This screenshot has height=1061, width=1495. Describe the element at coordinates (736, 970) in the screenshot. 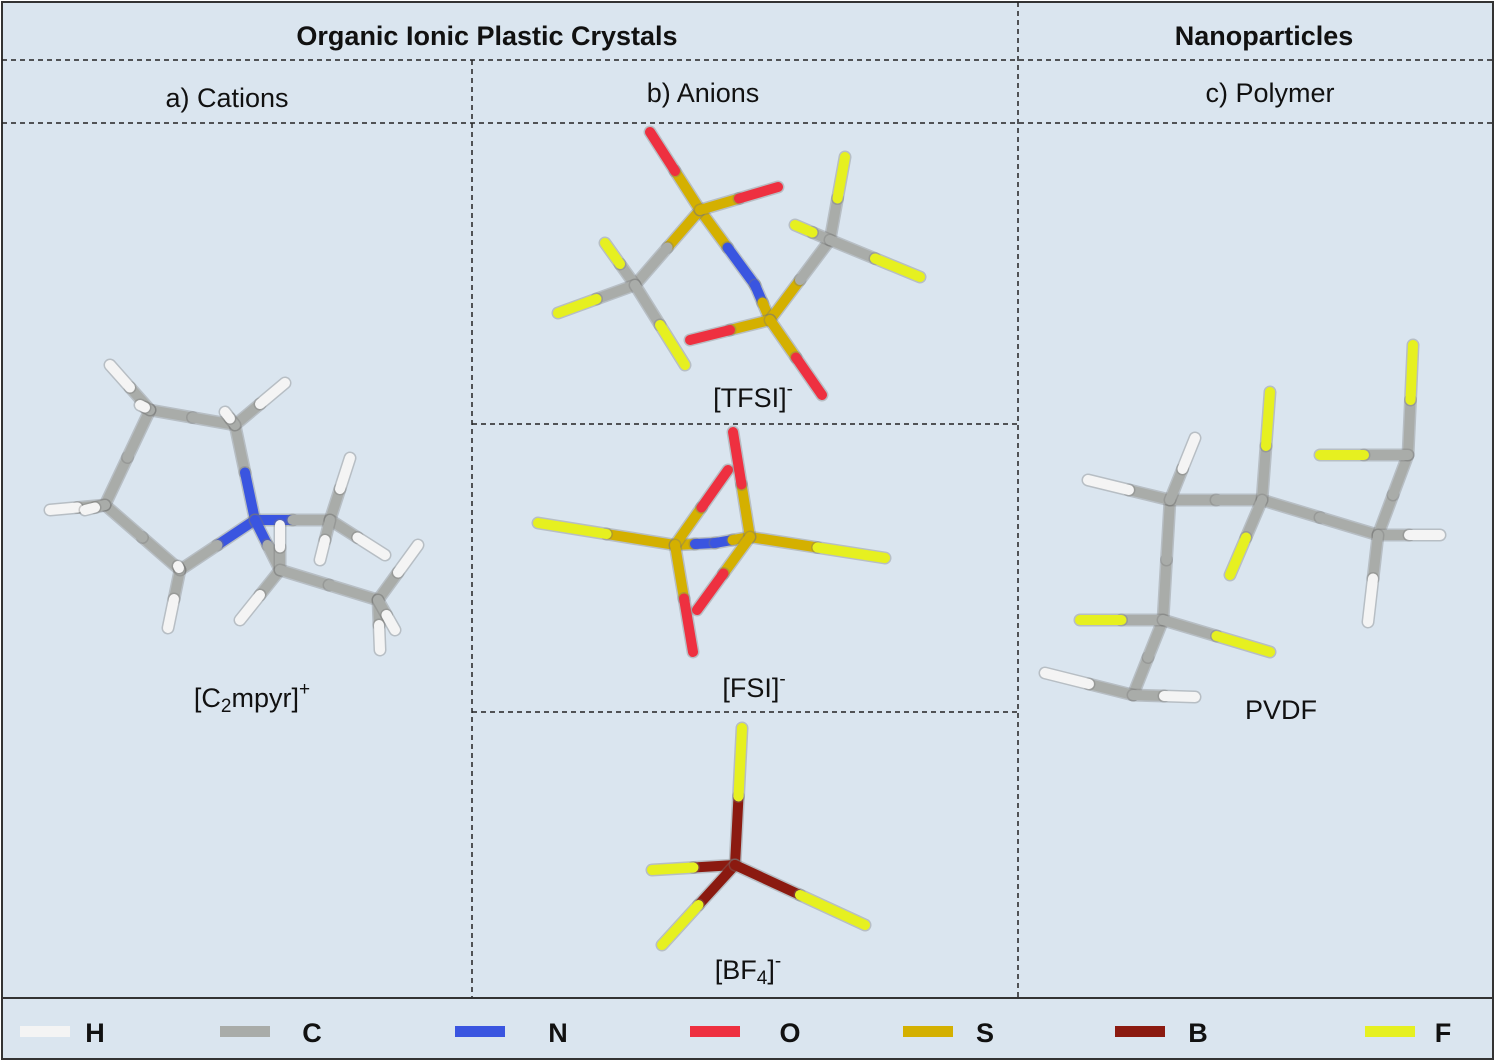

I see `label-part: [BF` at that location.